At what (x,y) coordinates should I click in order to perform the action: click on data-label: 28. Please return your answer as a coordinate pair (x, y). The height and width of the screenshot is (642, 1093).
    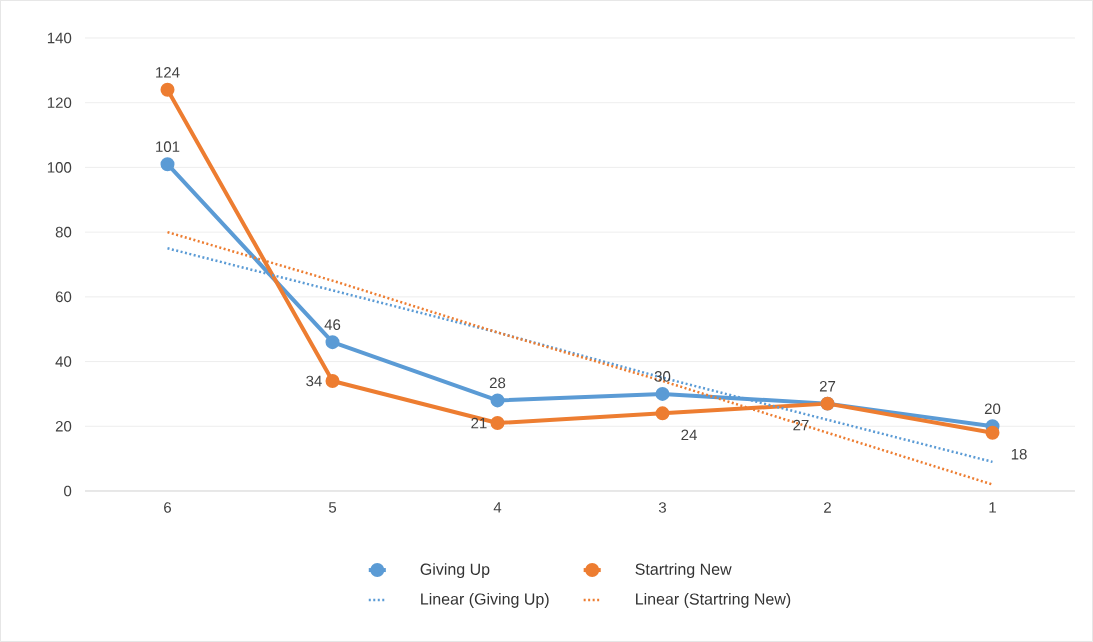
    Looking at the image, I should click on (497, 383).